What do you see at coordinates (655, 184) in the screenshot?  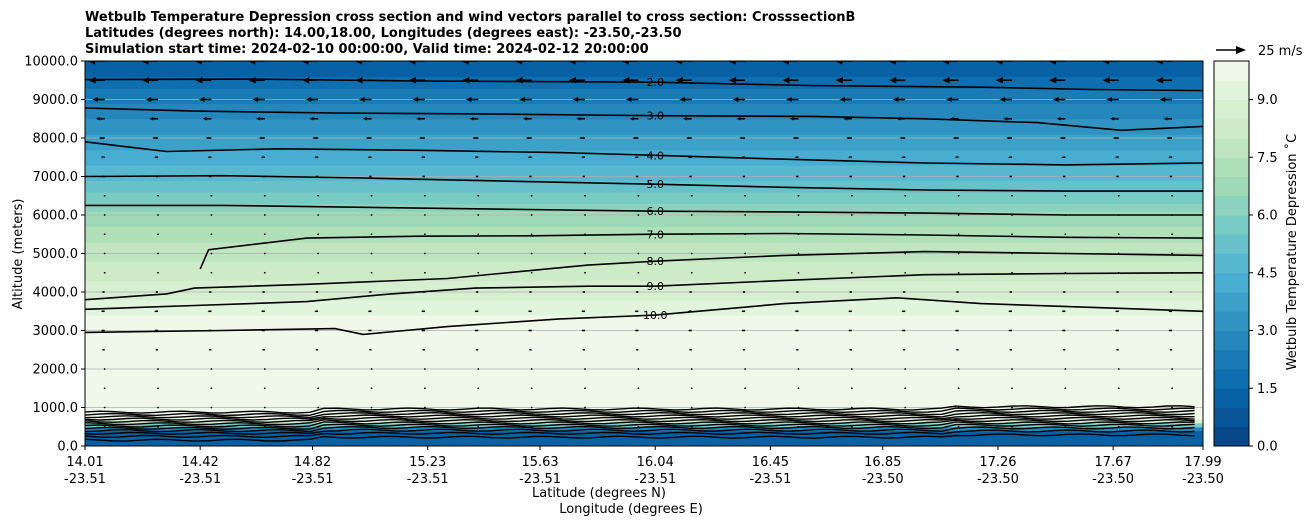 I see `contour-label: 5.0` at bounding box center [655, 184].